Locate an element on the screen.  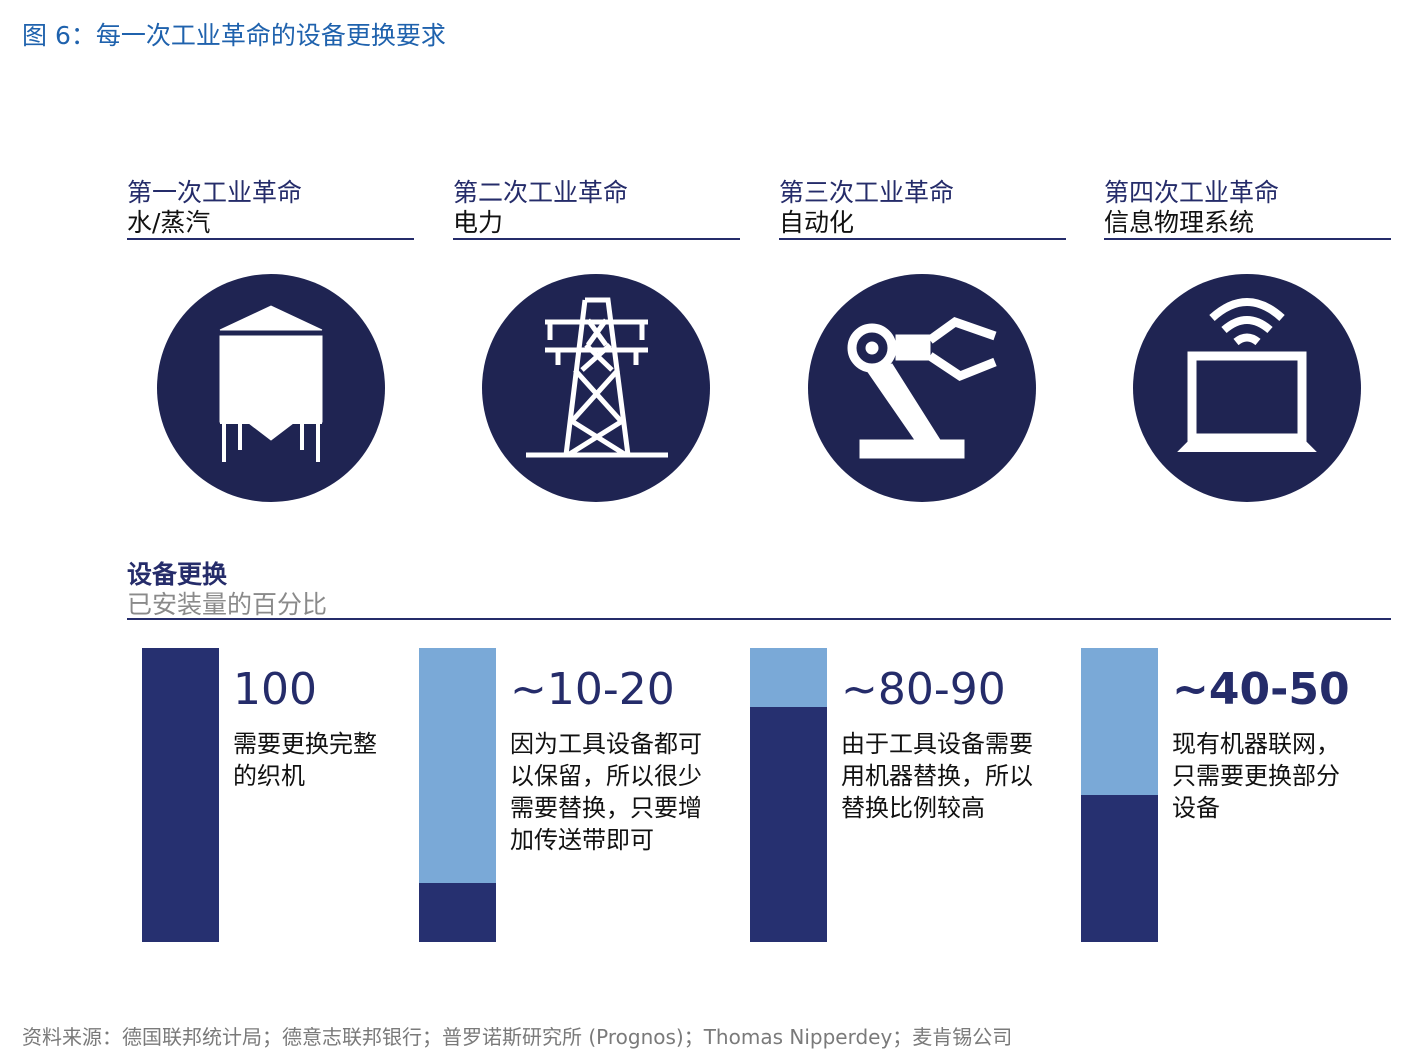
description-line: 的织机 is located at coordinates (269, 776).